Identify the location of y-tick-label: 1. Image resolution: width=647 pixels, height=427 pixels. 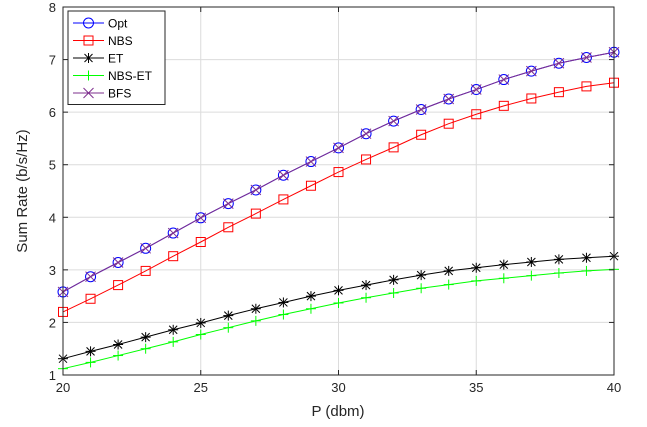
(52, 375).